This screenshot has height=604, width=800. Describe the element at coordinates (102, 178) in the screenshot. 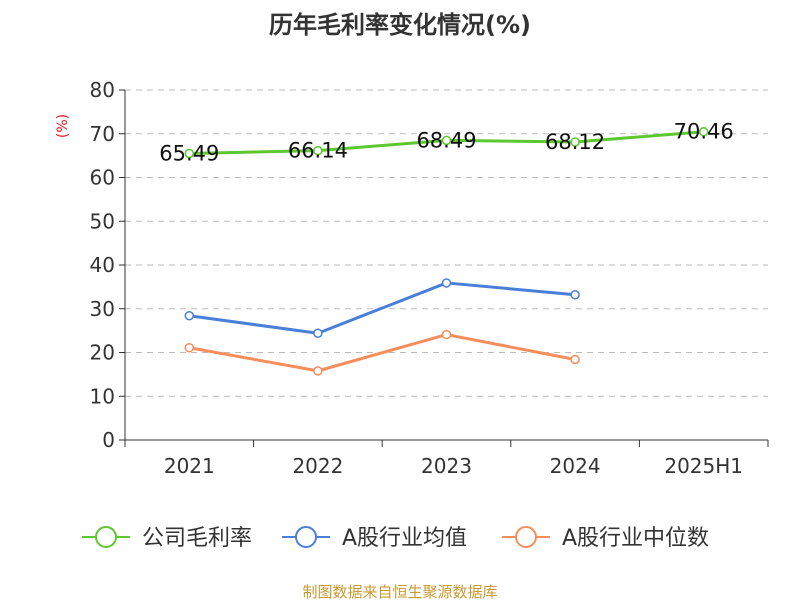

I see `y-tick-label: 60` at that location.